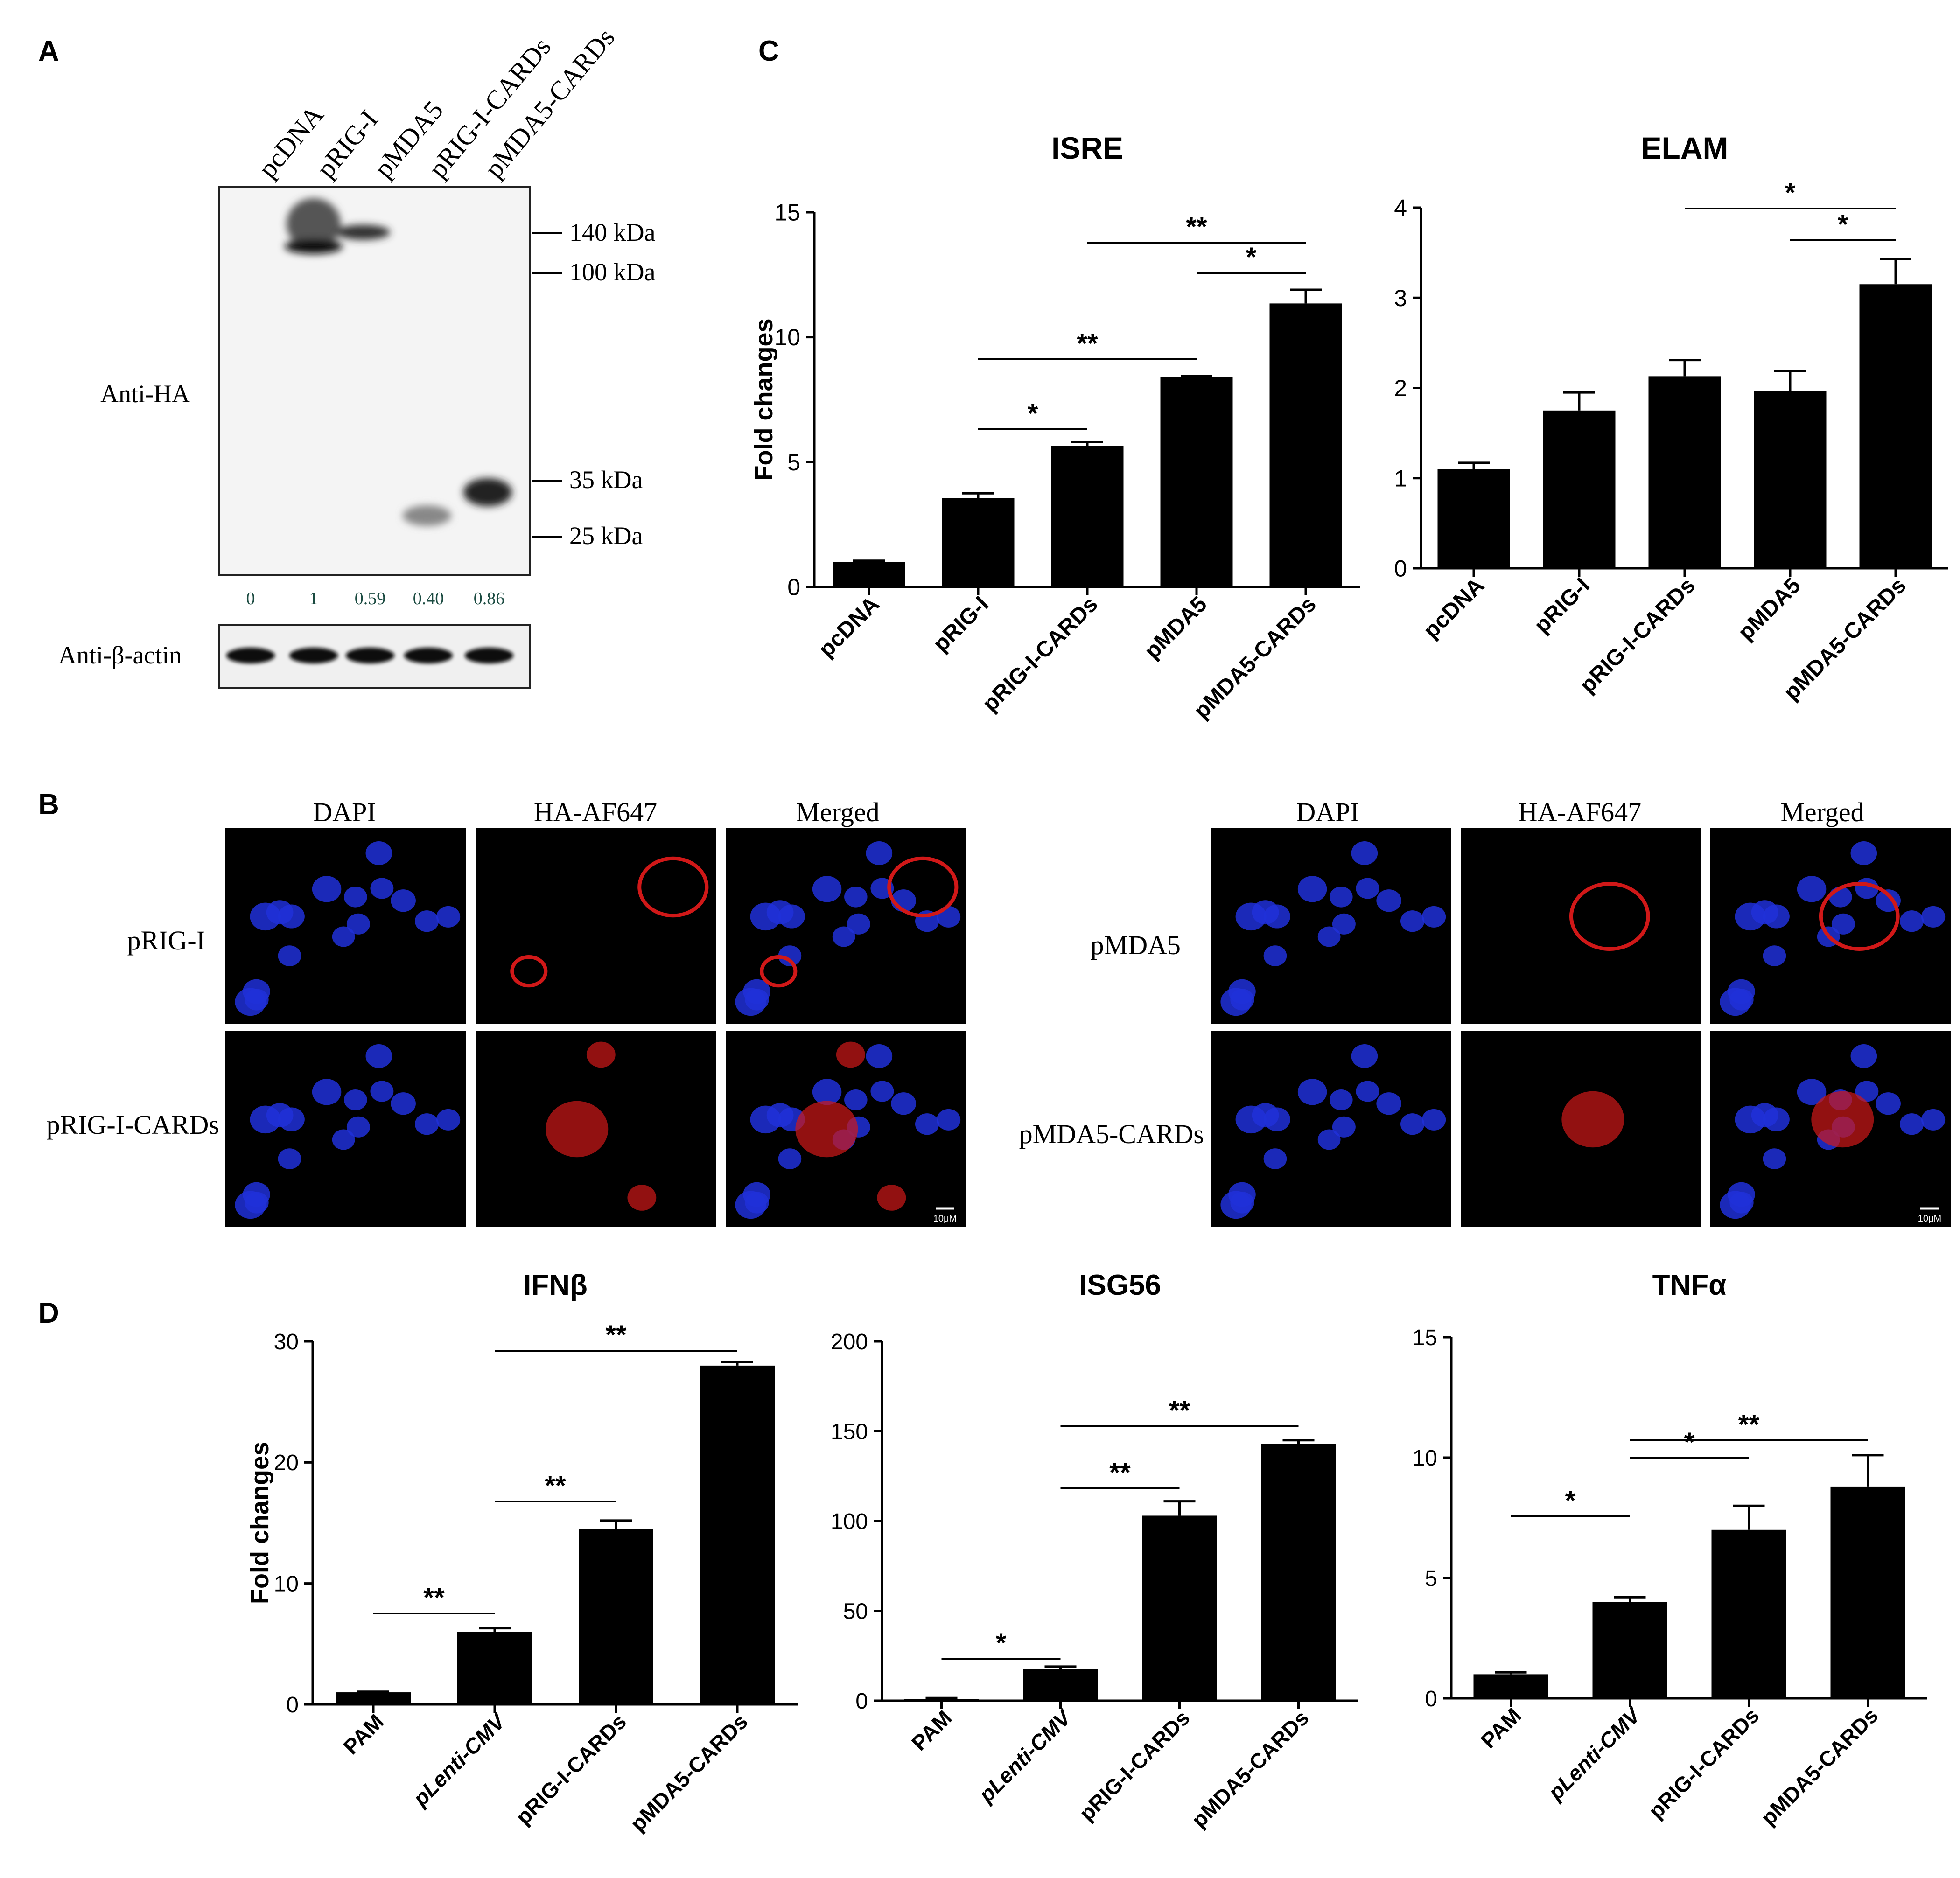 The width and height of the screenshot is (1960, 1878). Describe the element at coordinates (1822, 812) in the screenshot. I see `channel-label: Merged` at that location.